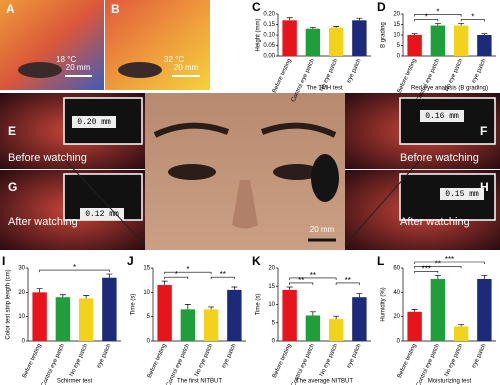 The width and height of the screenshot is (500, 385). What do you see at coordinates (384, 35) in the screenshot?
I see `y-axis-label: B grading` at bounding box center [384, 35].